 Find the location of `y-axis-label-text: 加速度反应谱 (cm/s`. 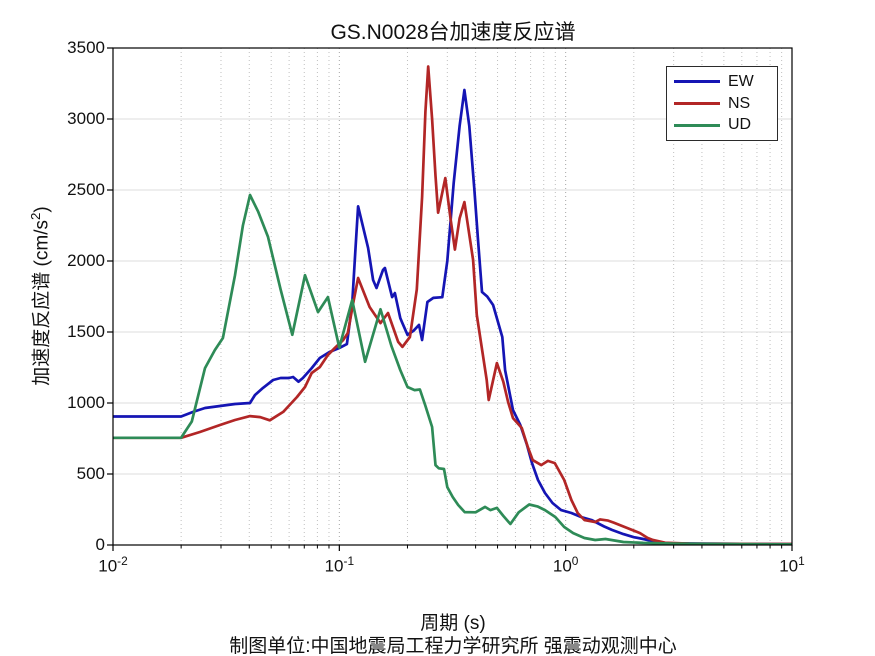

y-axis-label-text: 加速度反应谱 (cm/s is located at coordinates (42, 303).